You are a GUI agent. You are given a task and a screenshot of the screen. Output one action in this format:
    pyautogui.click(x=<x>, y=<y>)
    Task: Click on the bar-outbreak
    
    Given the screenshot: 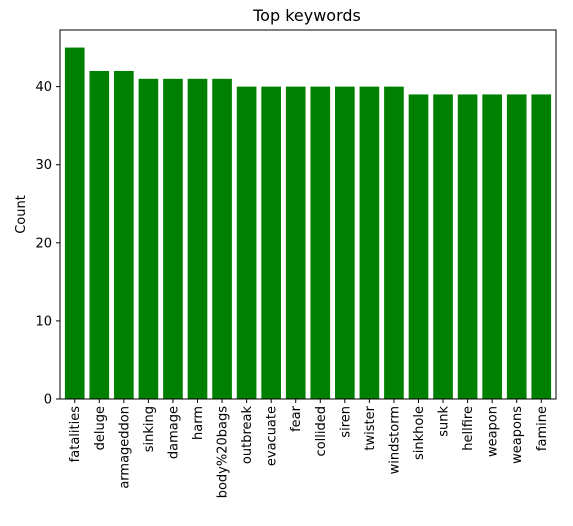 What is the action you would take?
    pyautogui.click(x=246, y=242)
    